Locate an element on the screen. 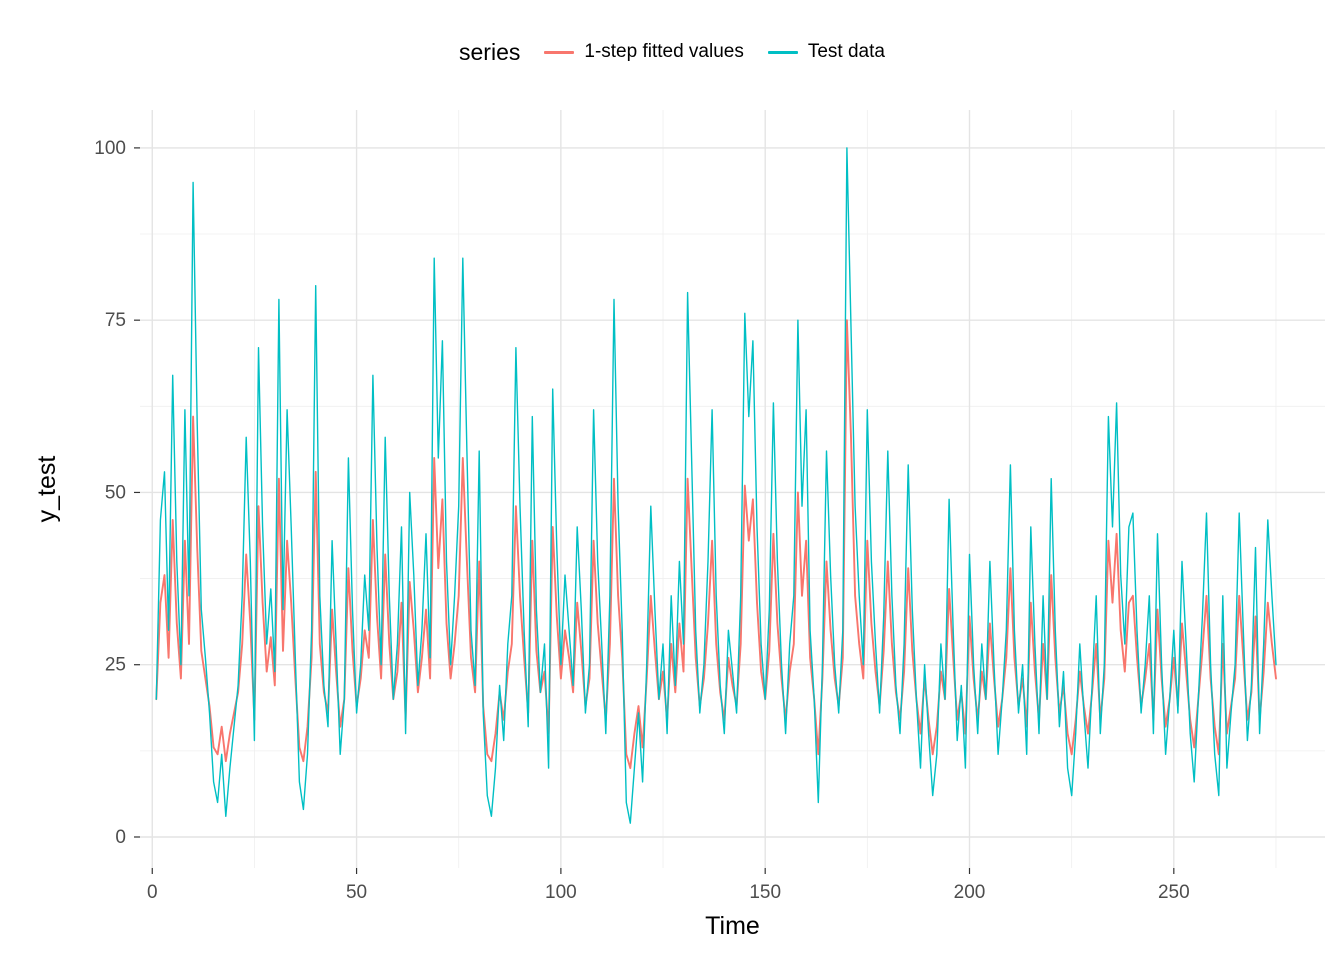 Image resolution: width=1344 pixels, height=960 pixels. legend-item-test: Test data is located at coordinates (826, 52).